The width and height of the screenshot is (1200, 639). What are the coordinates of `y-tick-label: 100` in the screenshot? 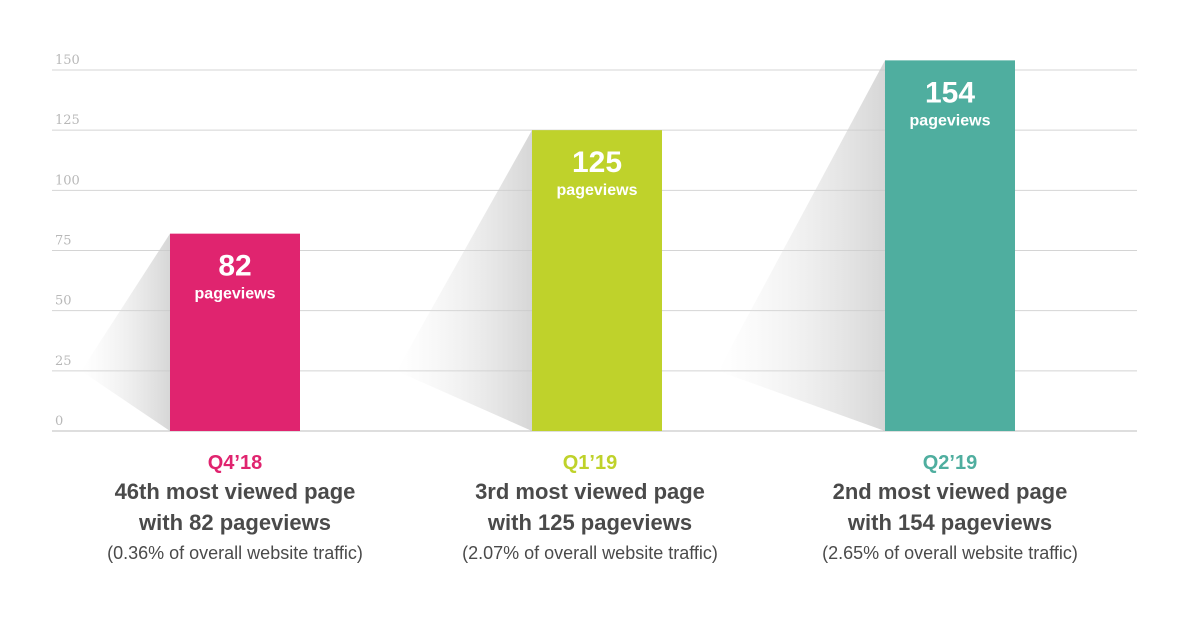 It's located at (67, 180).